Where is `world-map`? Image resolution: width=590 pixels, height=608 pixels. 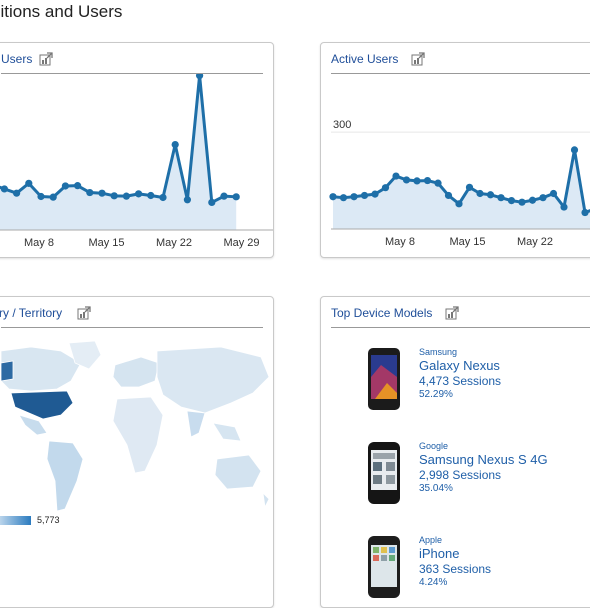 world-map is located at coordinates (136, 431).